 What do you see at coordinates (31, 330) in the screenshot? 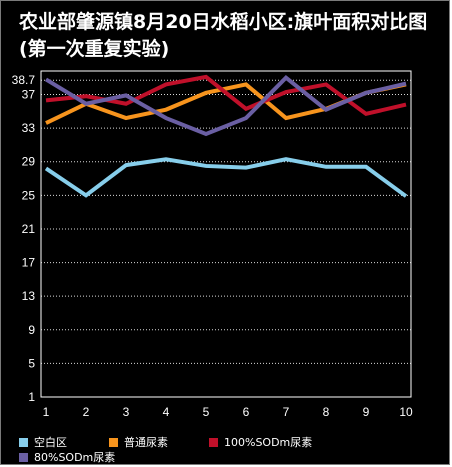
I see `y-tick-label: 9` at bounding box center [31, 330].